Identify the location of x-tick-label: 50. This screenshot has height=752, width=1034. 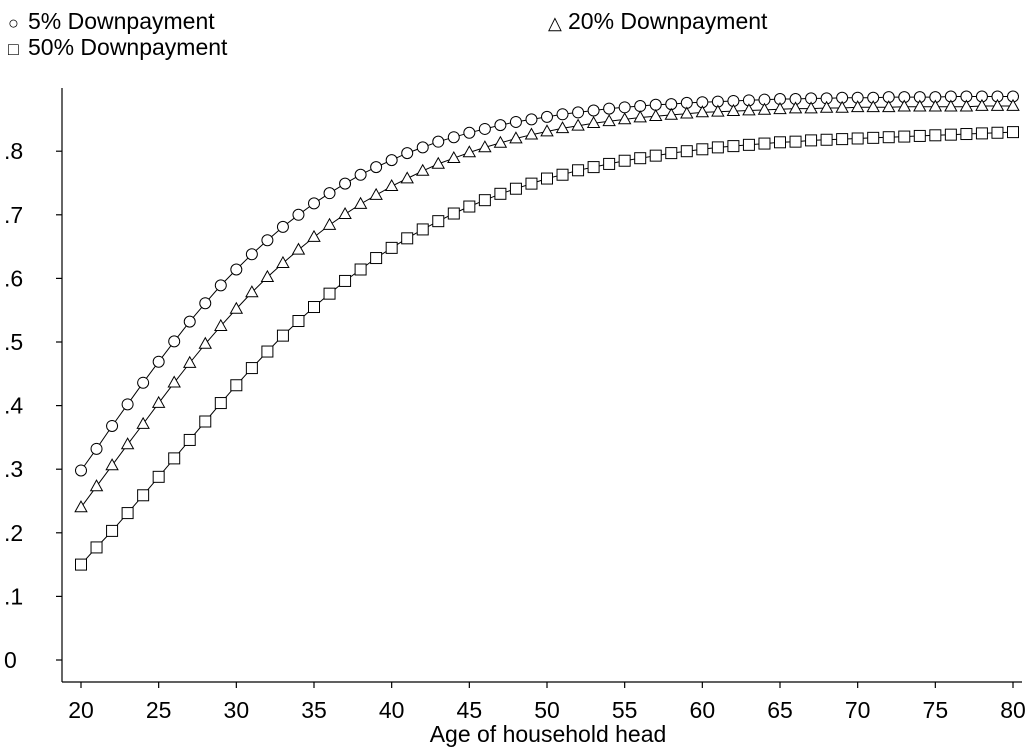
(547, 710).